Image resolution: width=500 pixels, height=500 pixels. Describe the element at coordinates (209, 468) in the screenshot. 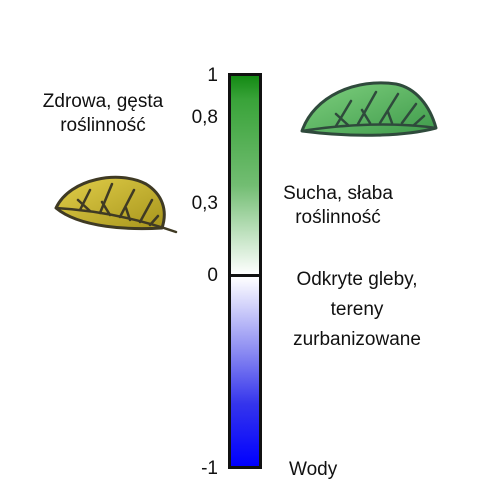

I see `tick-label-minus-1: -1` at that location.